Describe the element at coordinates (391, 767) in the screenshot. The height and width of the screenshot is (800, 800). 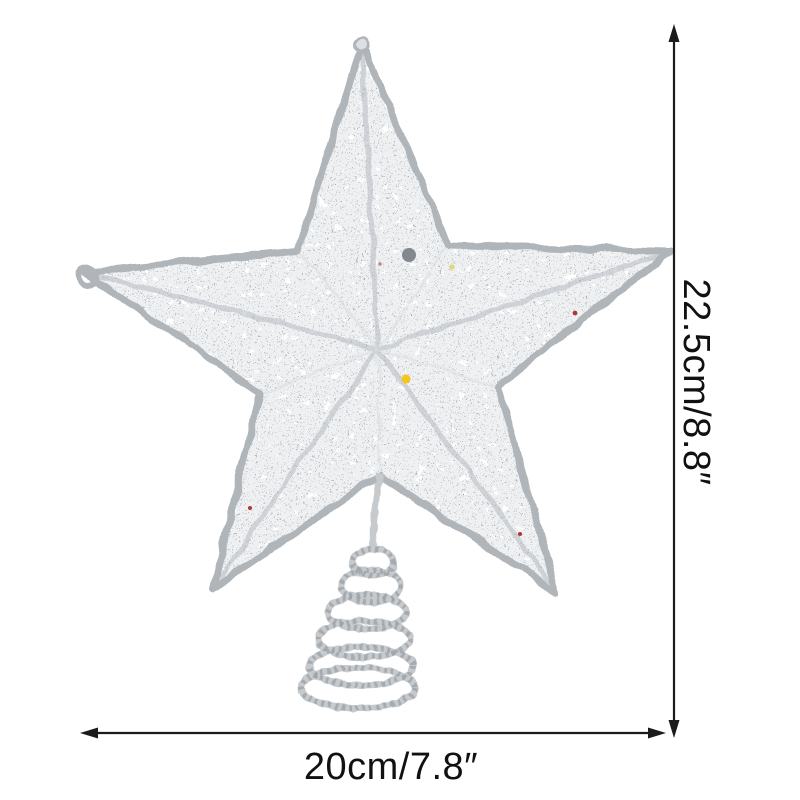
I see `width-label: 20cm/7.8″` at that location.